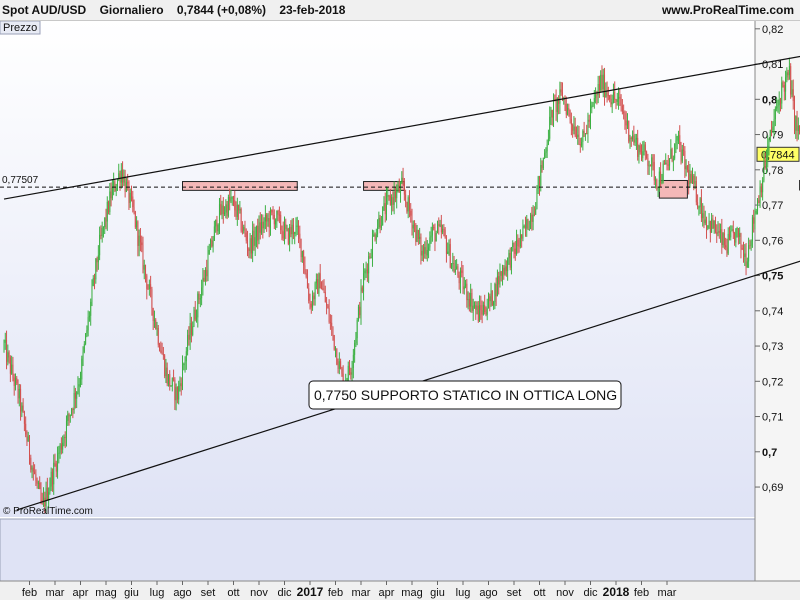 This screenshot has height=605, width=800. What do you see at coordinates (539, 593) in the screenshot?
I see `x-tick-label: ott` at bounding box center [539, 593].